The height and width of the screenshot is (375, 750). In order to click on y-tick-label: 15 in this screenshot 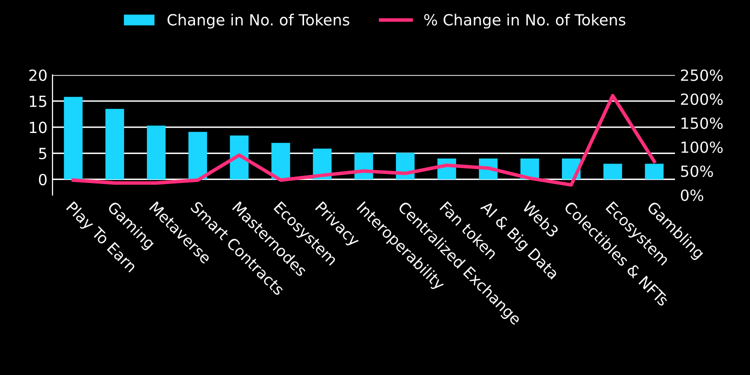, I will do `click(38, 102)`.